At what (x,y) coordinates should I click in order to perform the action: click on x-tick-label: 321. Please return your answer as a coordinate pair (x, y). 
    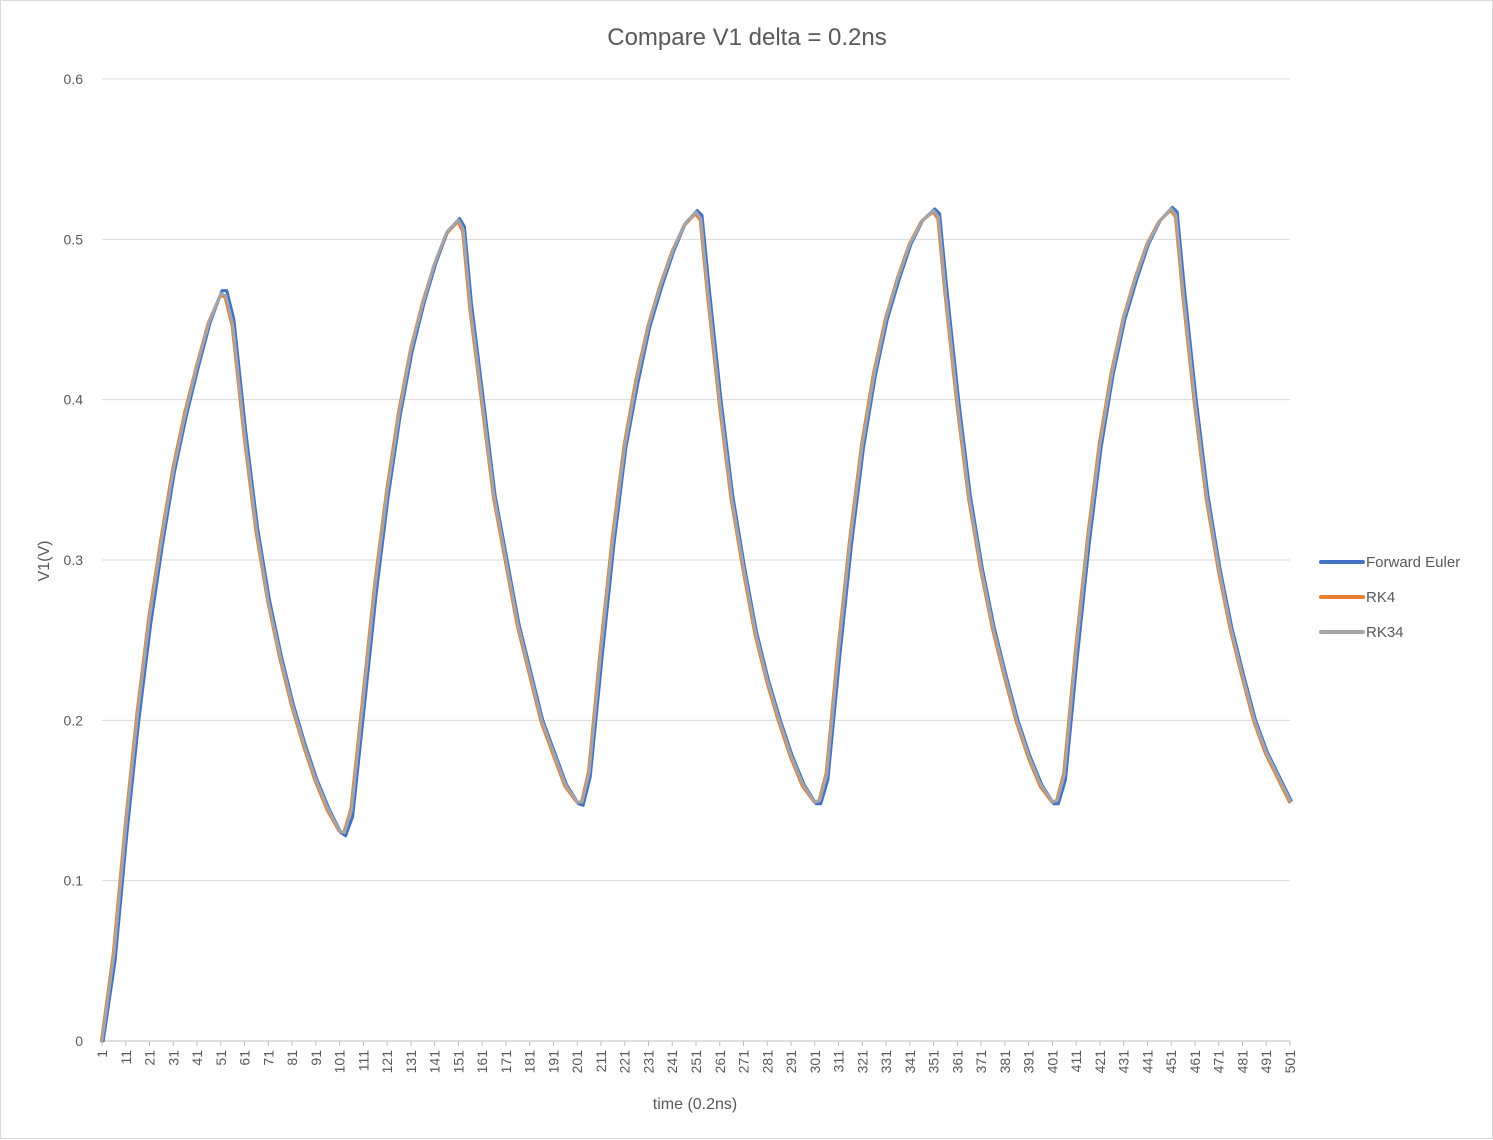
    Looking at the image, I should click on (862, 1062).